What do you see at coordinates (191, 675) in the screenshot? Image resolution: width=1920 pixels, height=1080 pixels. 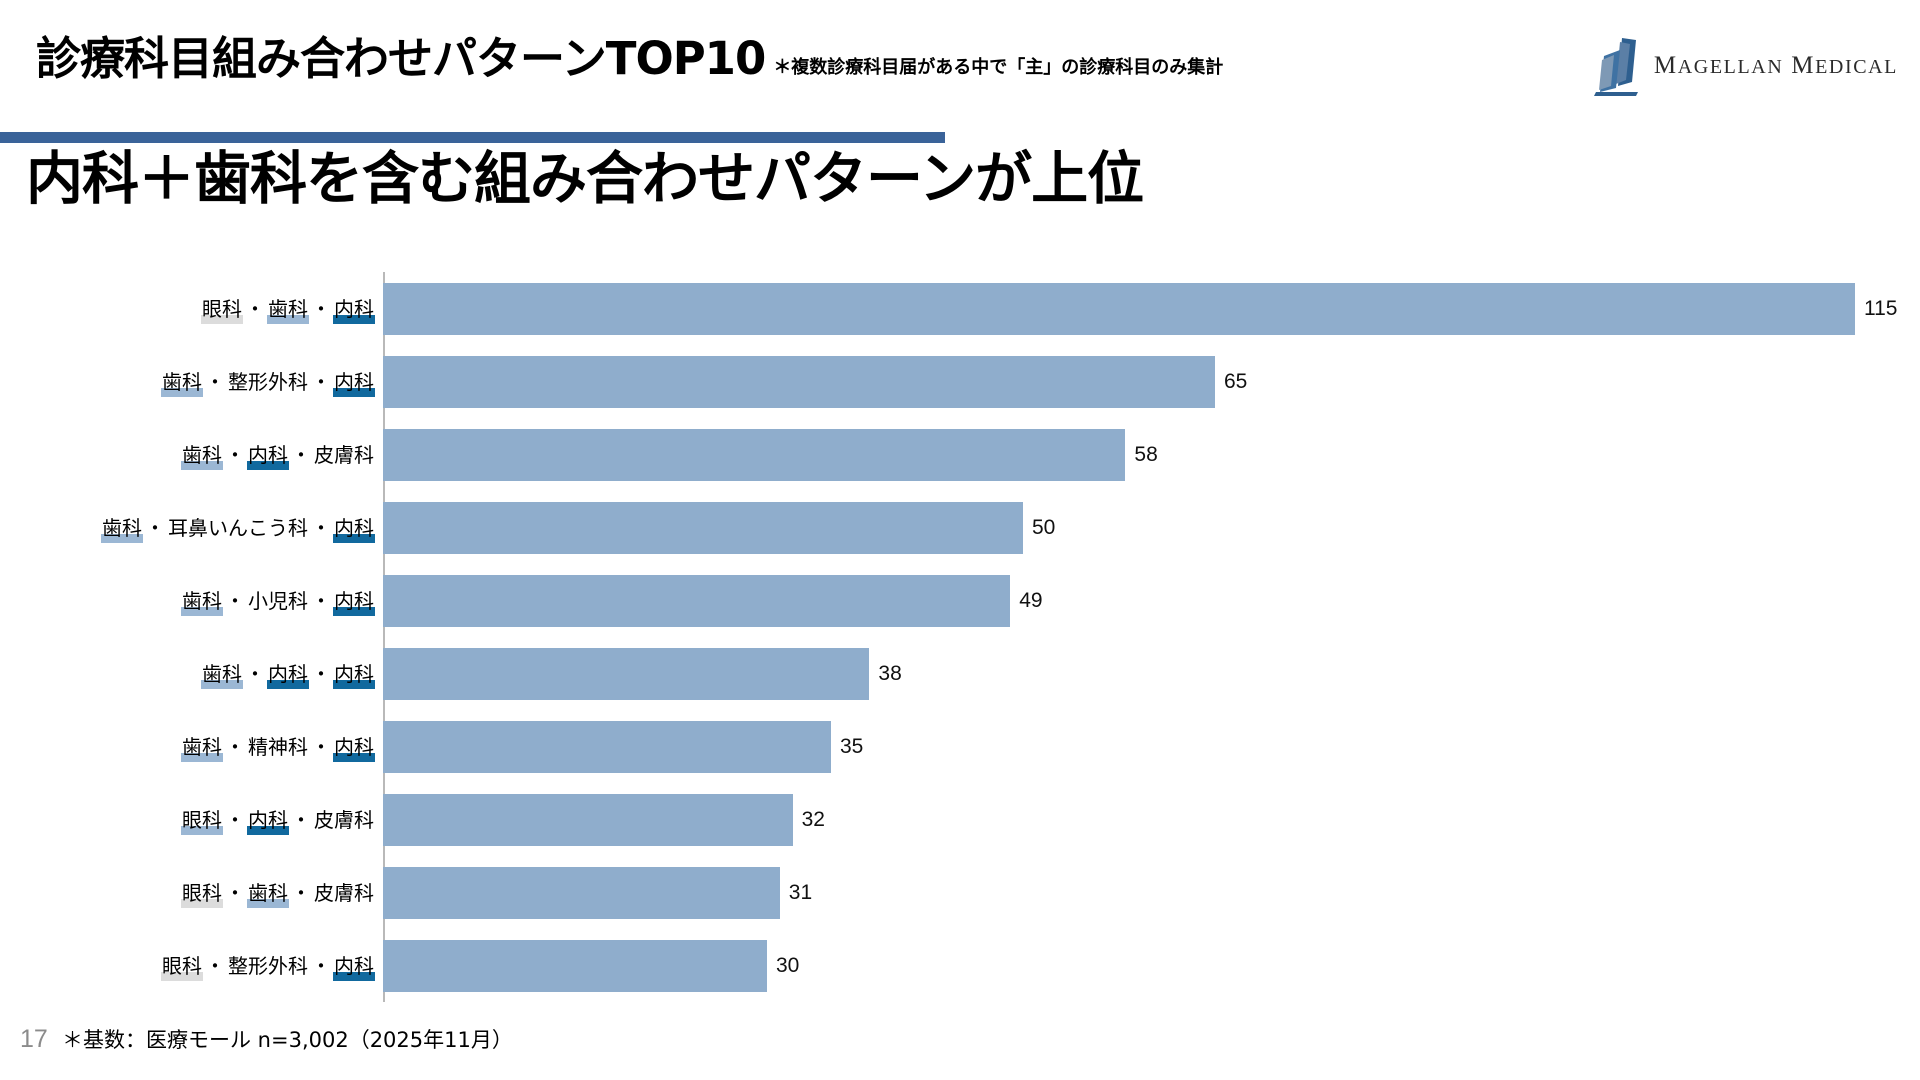 I see `category-label: 歯科・内科・内科` at bounding box center [191, 675].